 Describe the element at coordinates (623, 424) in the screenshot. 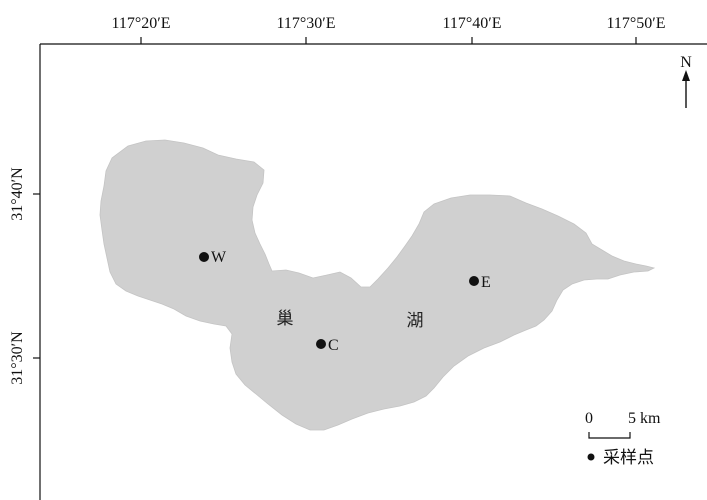

I see `scale-bar: 0 5 km` at that location.